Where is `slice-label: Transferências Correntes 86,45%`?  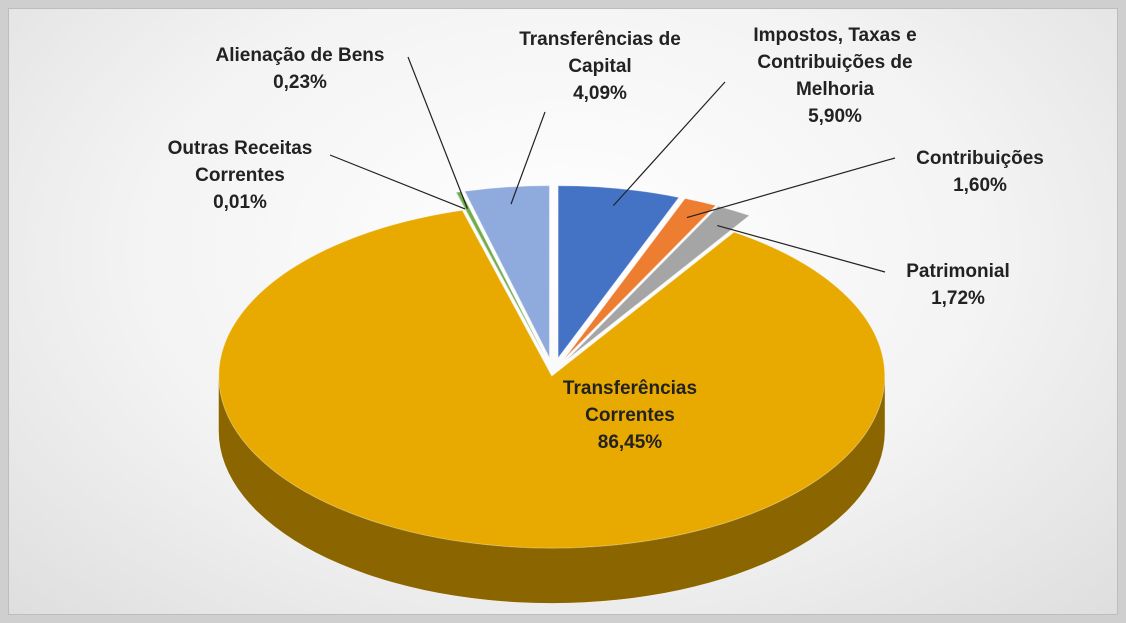 slice-label: Transferências Correntes 86,45% is located at coordinates (630, 415).